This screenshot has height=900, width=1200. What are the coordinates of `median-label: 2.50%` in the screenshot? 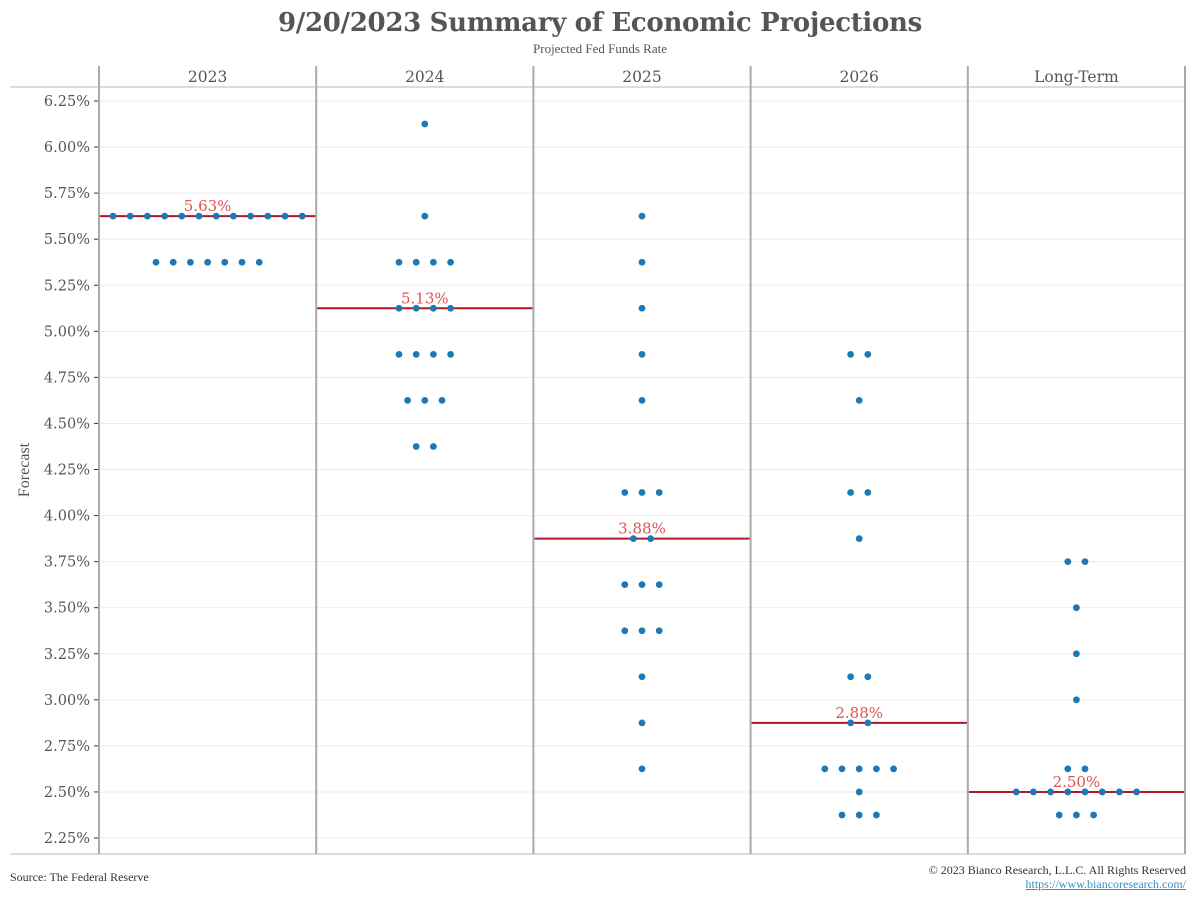 It's located at (1077, 782).